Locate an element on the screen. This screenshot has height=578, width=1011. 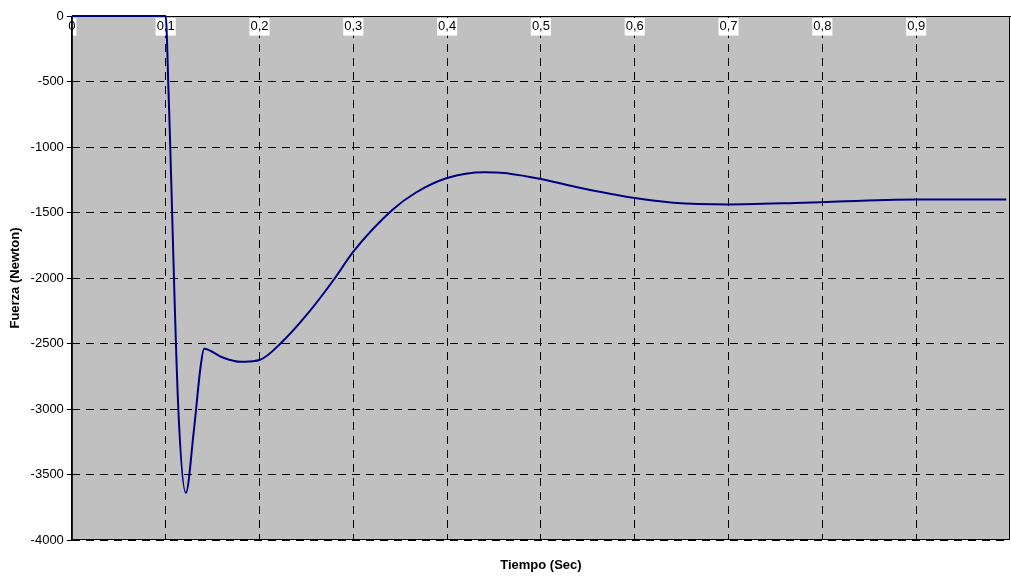
y-tick-label: -500 is located at coordinates (50, 81).